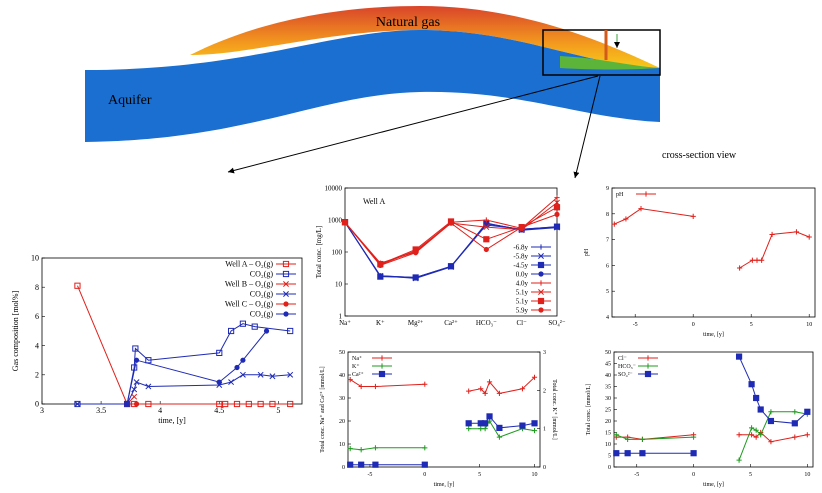 This screenshot has width=822, height=493. Describe the element at coordinates (249, 304) in the screenshot. I see `legend-label: Well C – O₂(g)` at that location.